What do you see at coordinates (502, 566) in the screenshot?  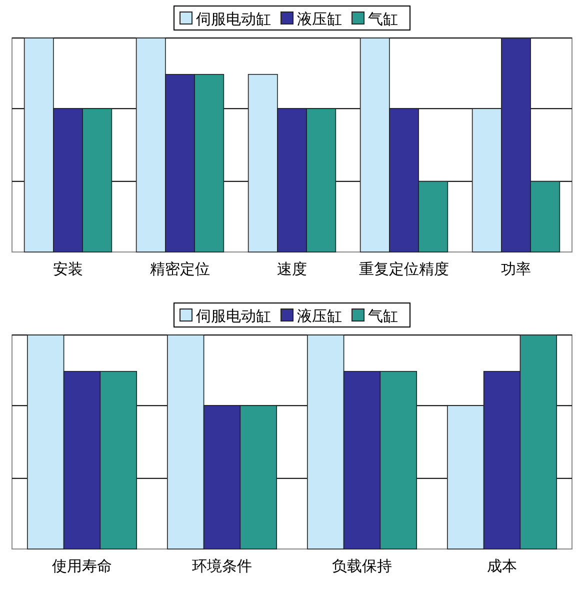 I see `x-tick-label: 成本` at bounding box center [502, 566].